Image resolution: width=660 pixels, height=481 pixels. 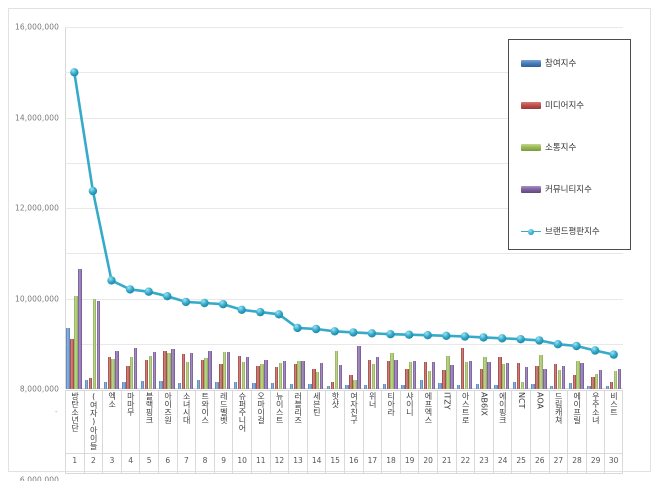 What do you see at coordinates (242, 460) in the screenshot?
I see `x-axis-rank-label: 10` at bounding box center [242, 460].